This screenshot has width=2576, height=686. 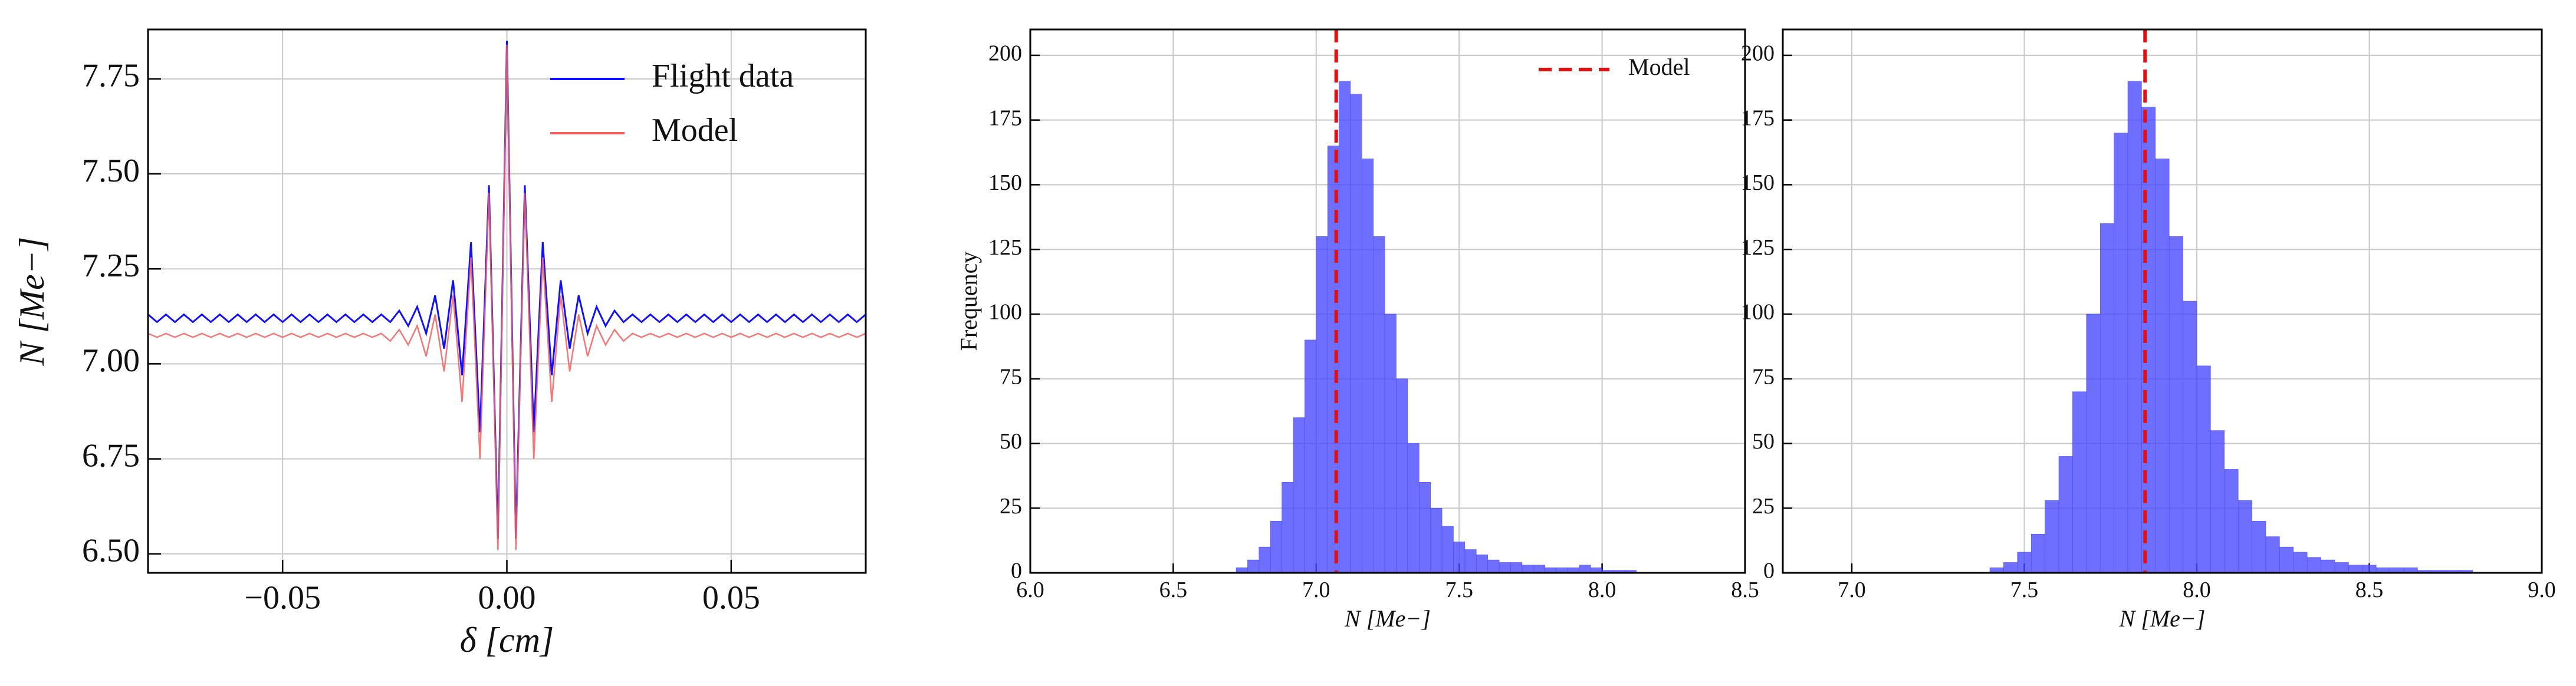 I want to click on y-tick-label: 7.25, so click(x=111, y=266).